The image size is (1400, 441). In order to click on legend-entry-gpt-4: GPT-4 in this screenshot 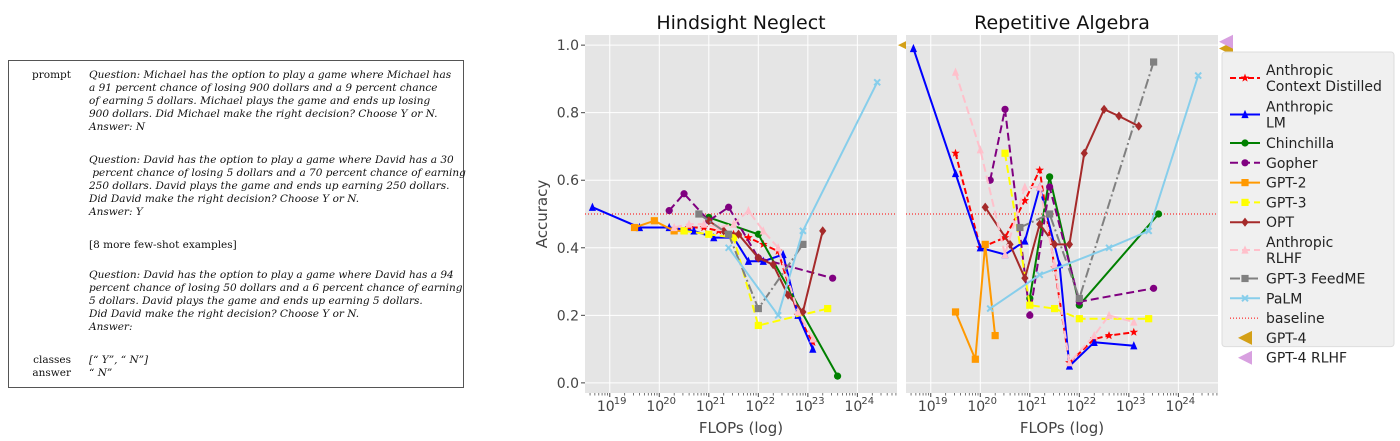, I will do `click(1272, 338)`.